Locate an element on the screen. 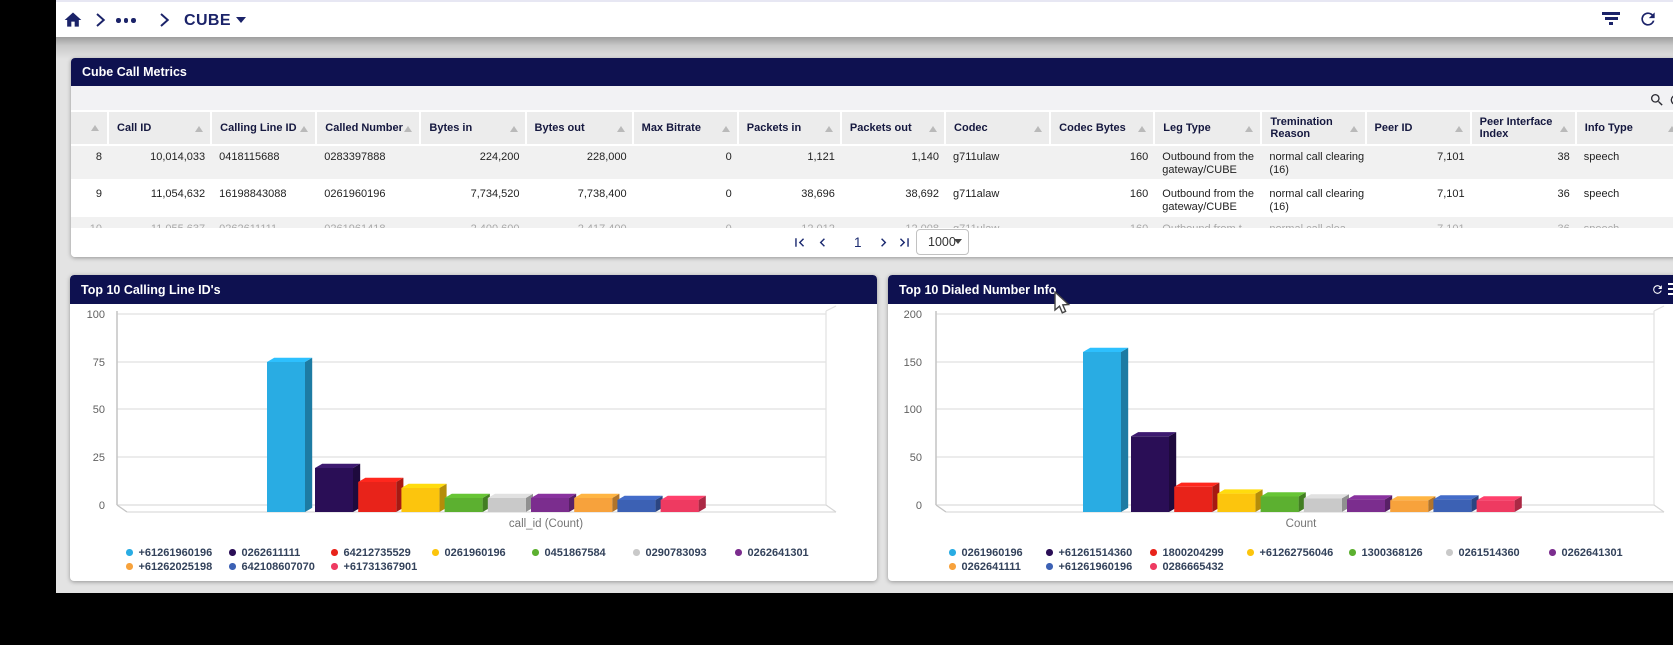 Image resolution: width=1673 pixels, height=645 pixels. svg-text: call_id (Count) is located at coordinates (546, 524).